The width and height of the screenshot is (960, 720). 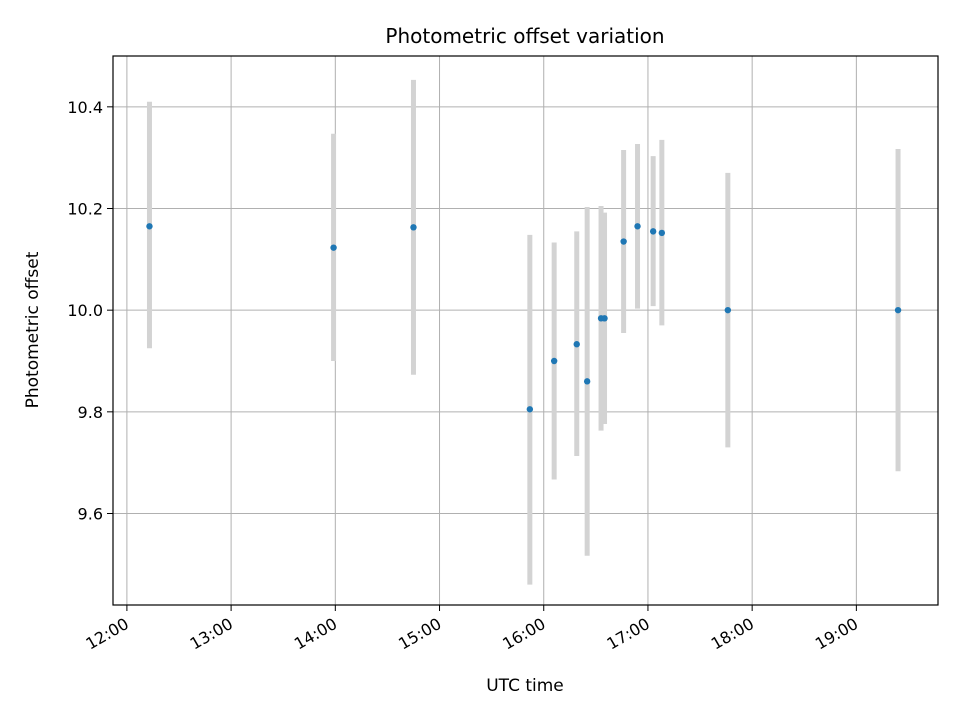 I want to click on y-tick-label: 10.4, so click(x=85, y=107).